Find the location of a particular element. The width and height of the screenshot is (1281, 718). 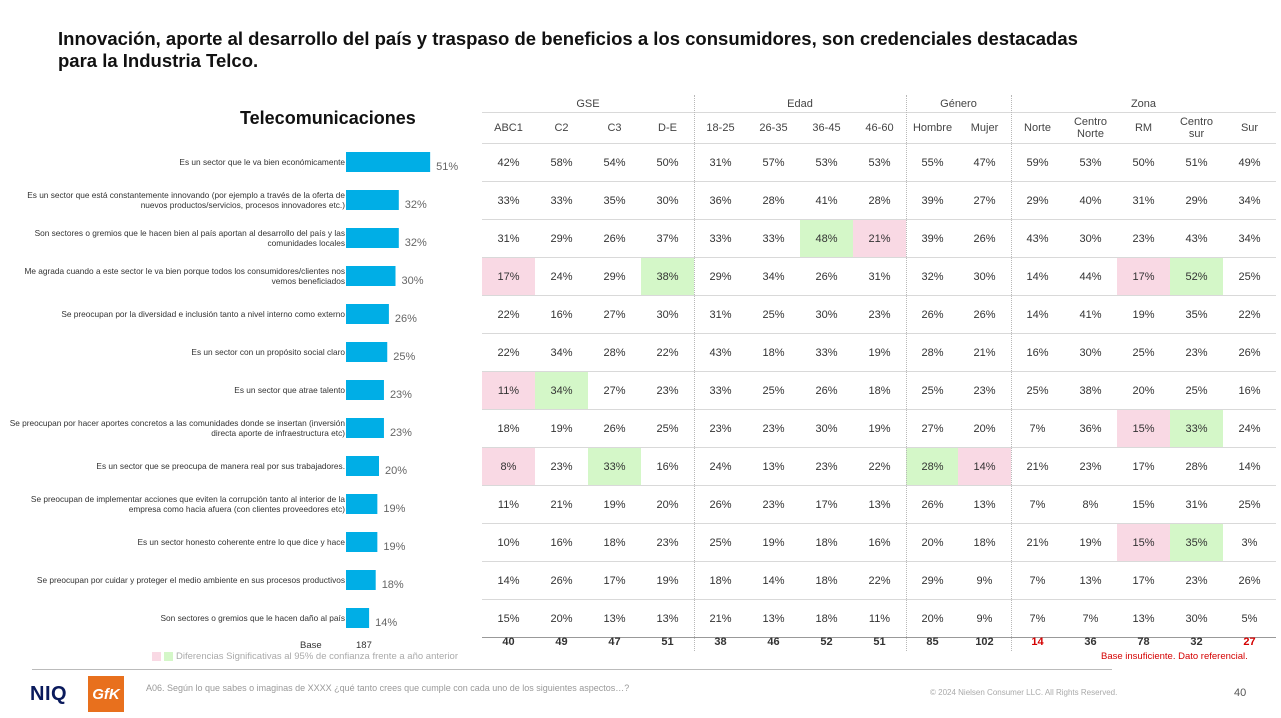

table-cell: 30% is located at coordinates (984, 276).